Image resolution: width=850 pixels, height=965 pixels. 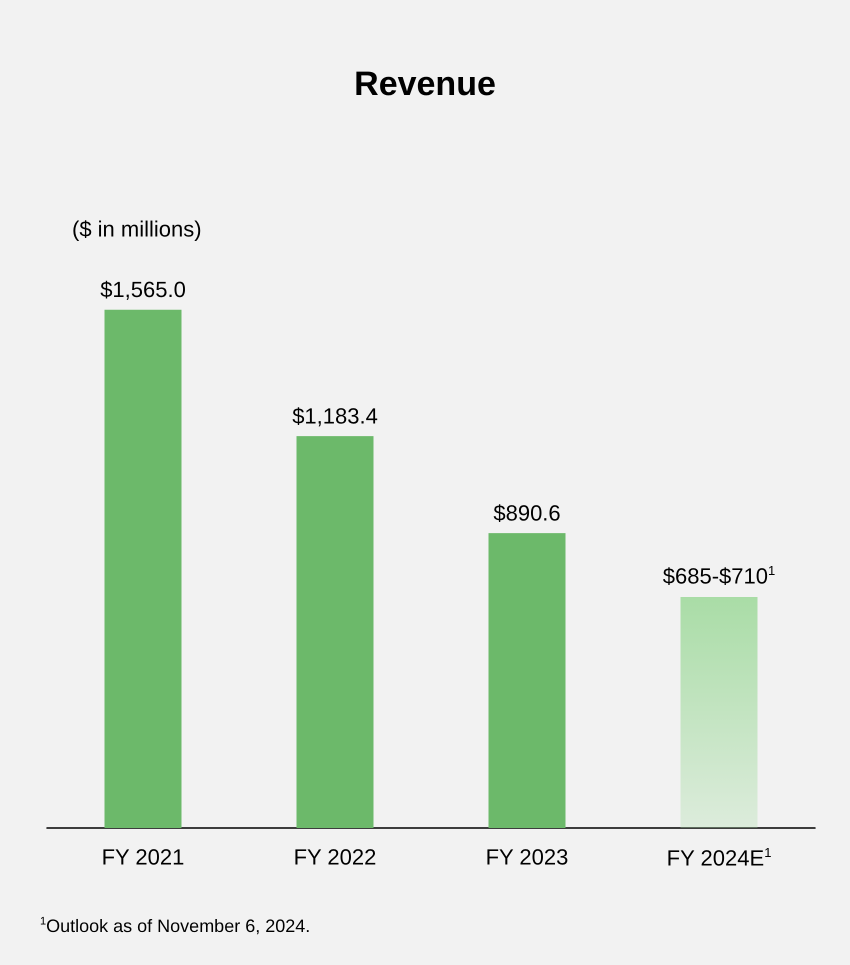 What do you see at coordinates (137, 229) in the screenshot?
I see `text: ($ in millions)` at bounding box center [137, 229].